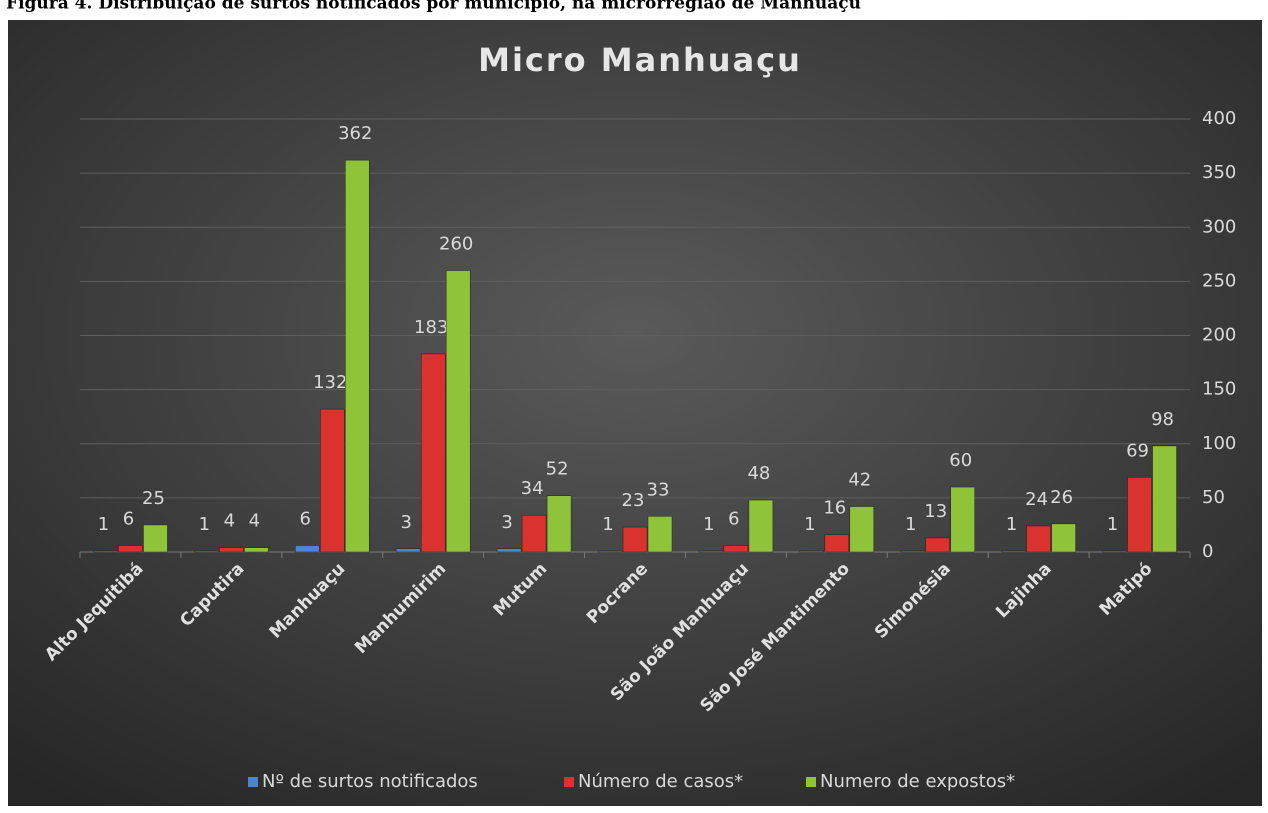  Describe the element at coordinates (640, 60) in the screenshot. I see `chart-title: Micro Manhuaçu` at that location.